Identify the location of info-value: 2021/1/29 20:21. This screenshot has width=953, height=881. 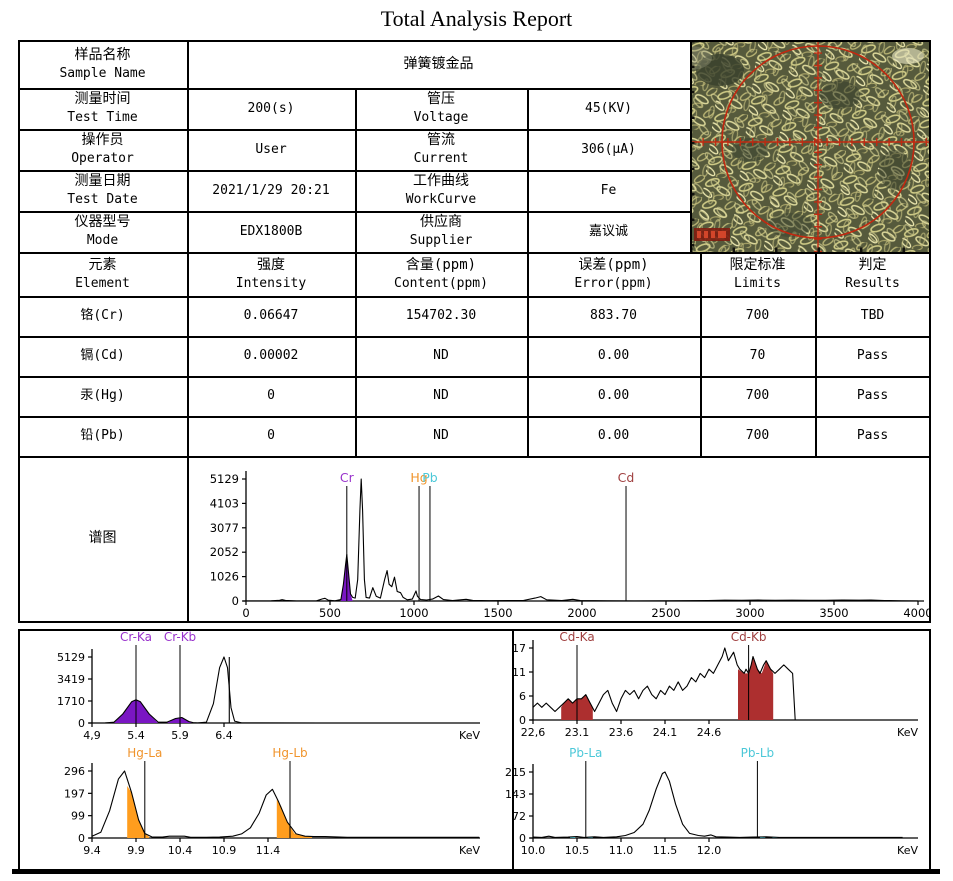
(271, 190).